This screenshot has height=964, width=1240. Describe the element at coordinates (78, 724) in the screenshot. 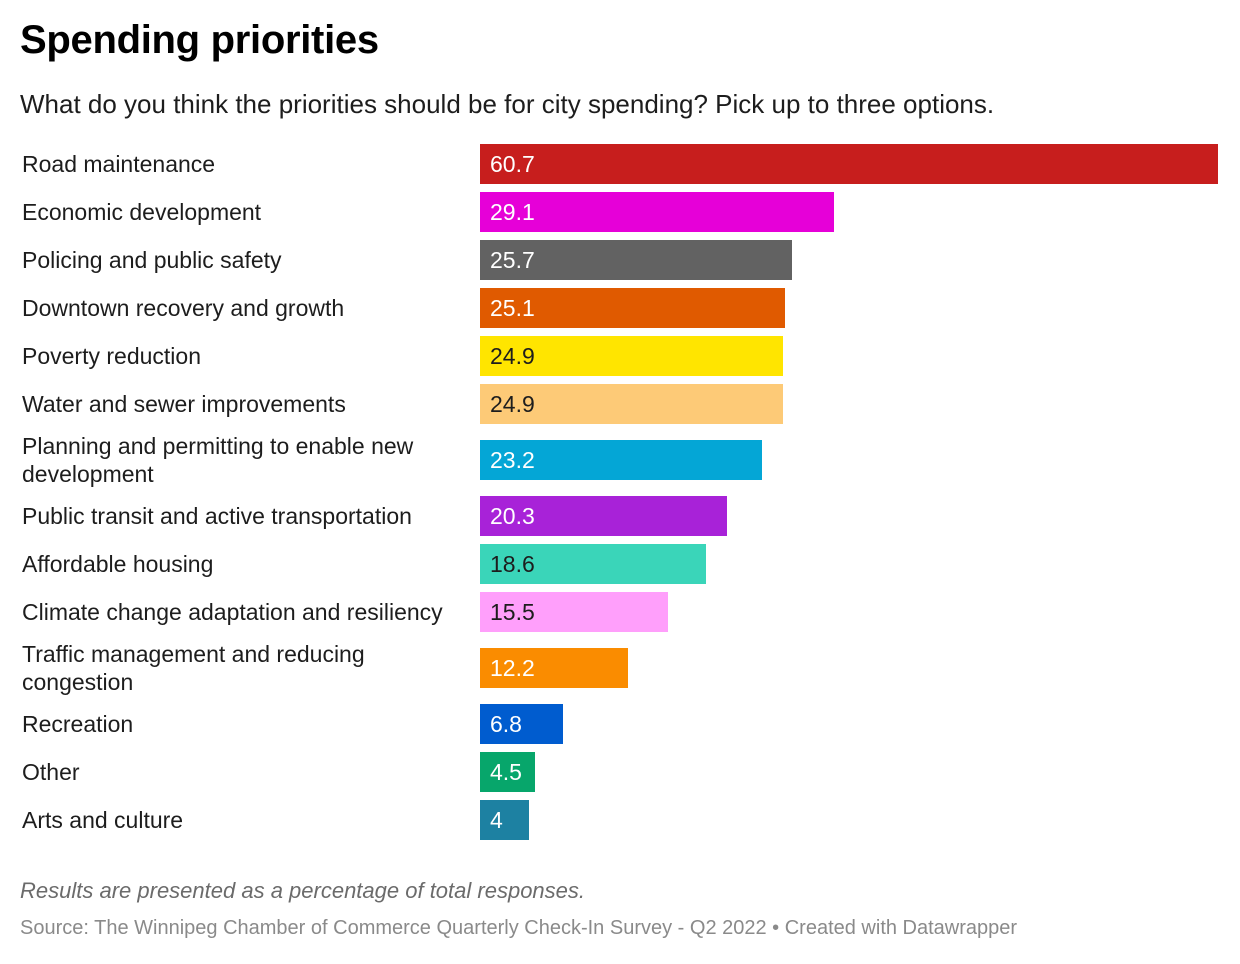

I see `category-label: Recreation` at that location.